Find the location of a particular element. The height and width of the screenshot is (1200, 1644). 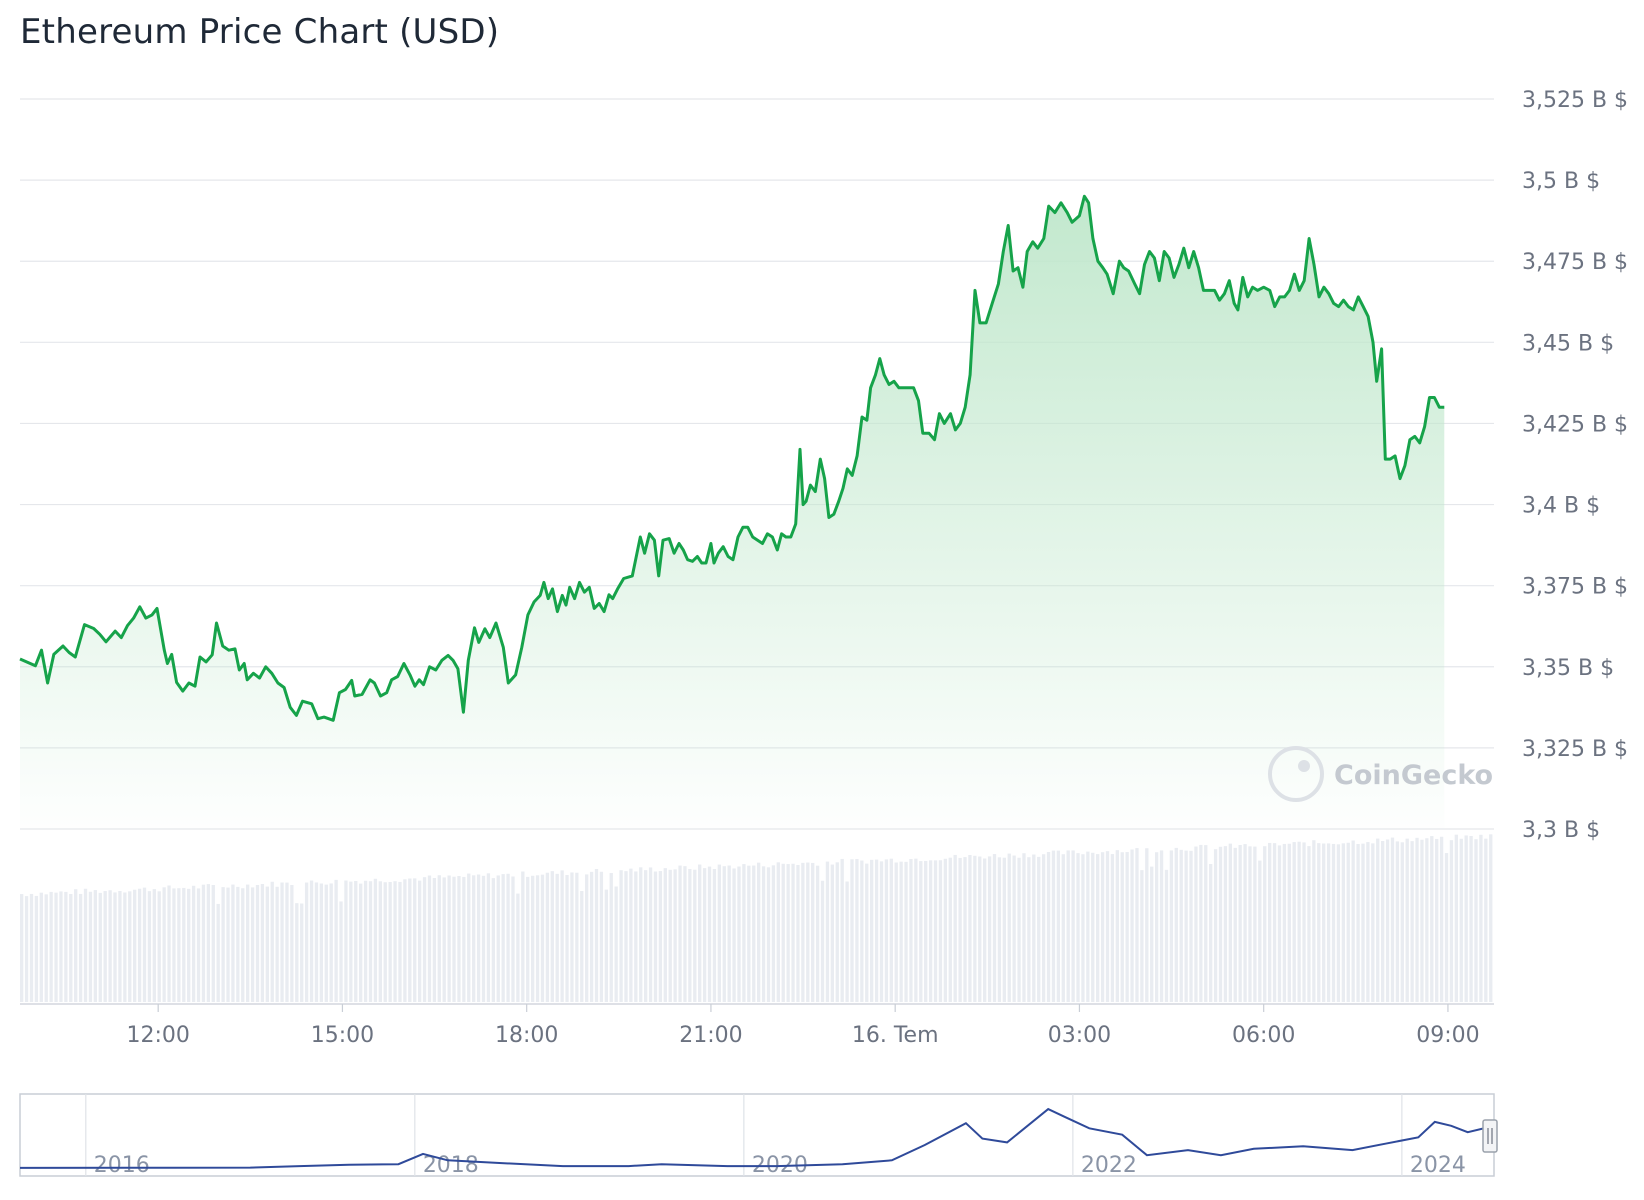

volume-bars is located at coordinates (756, 918).